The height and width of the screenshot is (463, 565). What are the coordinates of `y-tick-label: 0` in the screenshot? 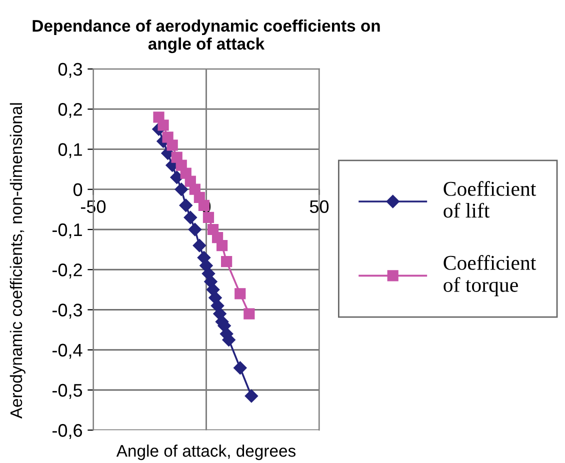 It's located at (77, 189).